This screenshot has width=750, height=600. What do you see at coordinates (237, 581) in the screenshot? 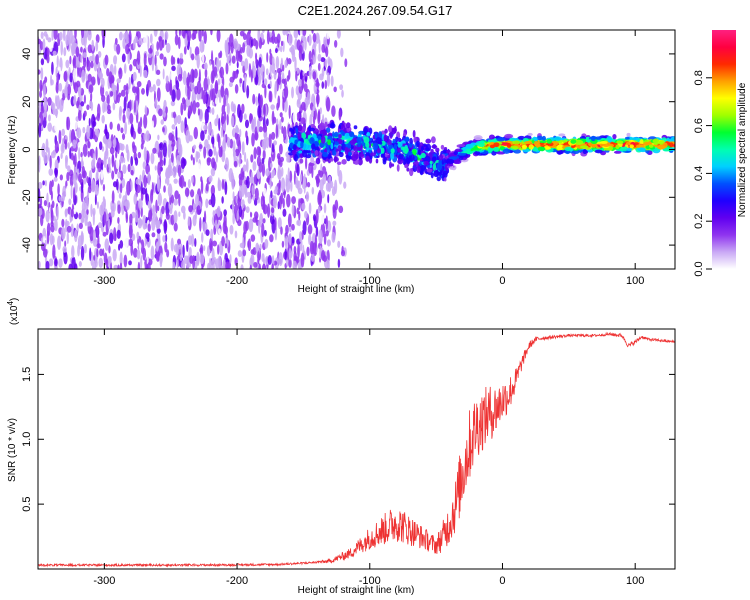
I see `snr-x-tick-label: -200` at bounding box center [237, 581].